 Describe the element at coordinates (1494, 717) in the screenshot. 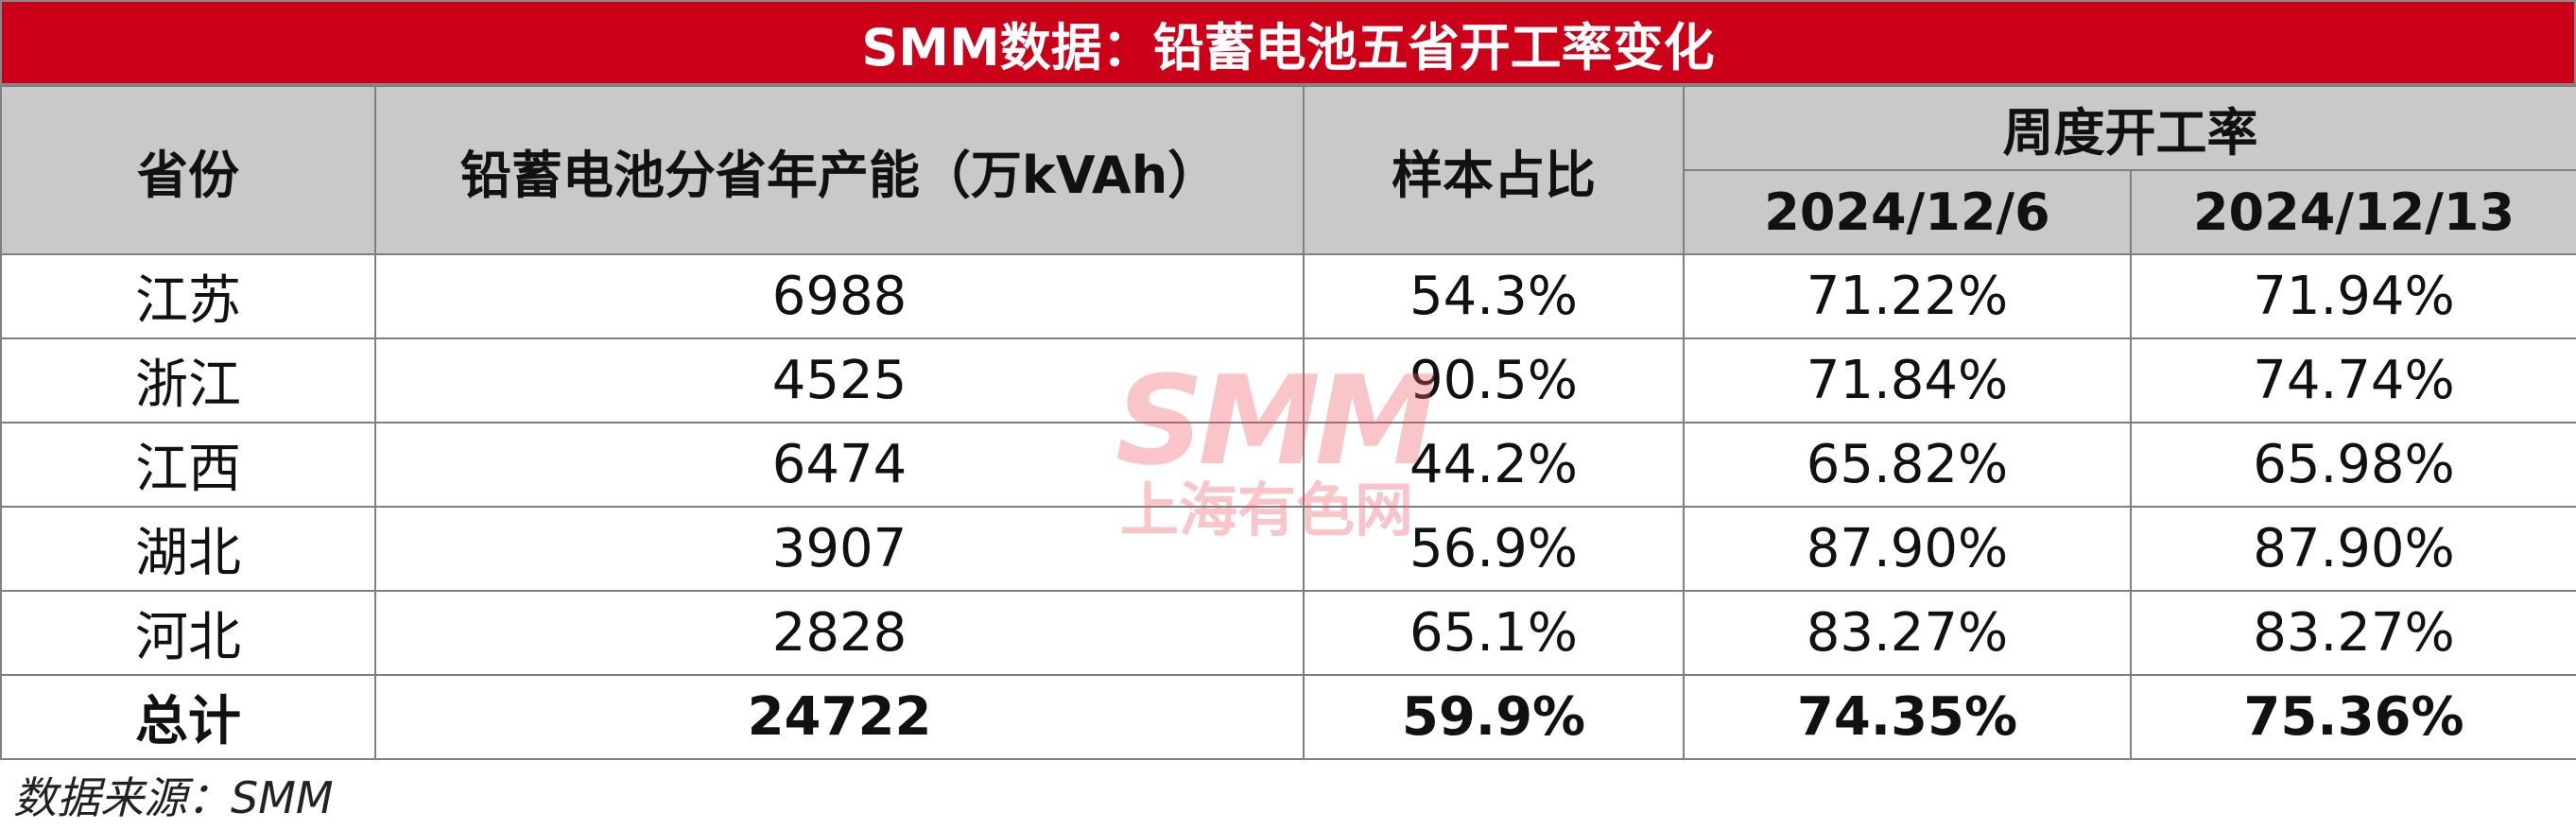

I see `table-cell: 59.9%` at that location.